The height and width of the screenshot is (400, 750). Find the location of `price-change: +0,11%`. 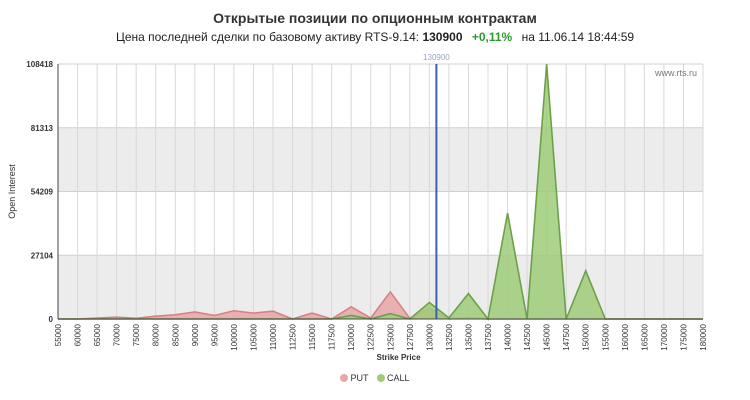

price-change: +0,11% is located at coordinates (492, 37).